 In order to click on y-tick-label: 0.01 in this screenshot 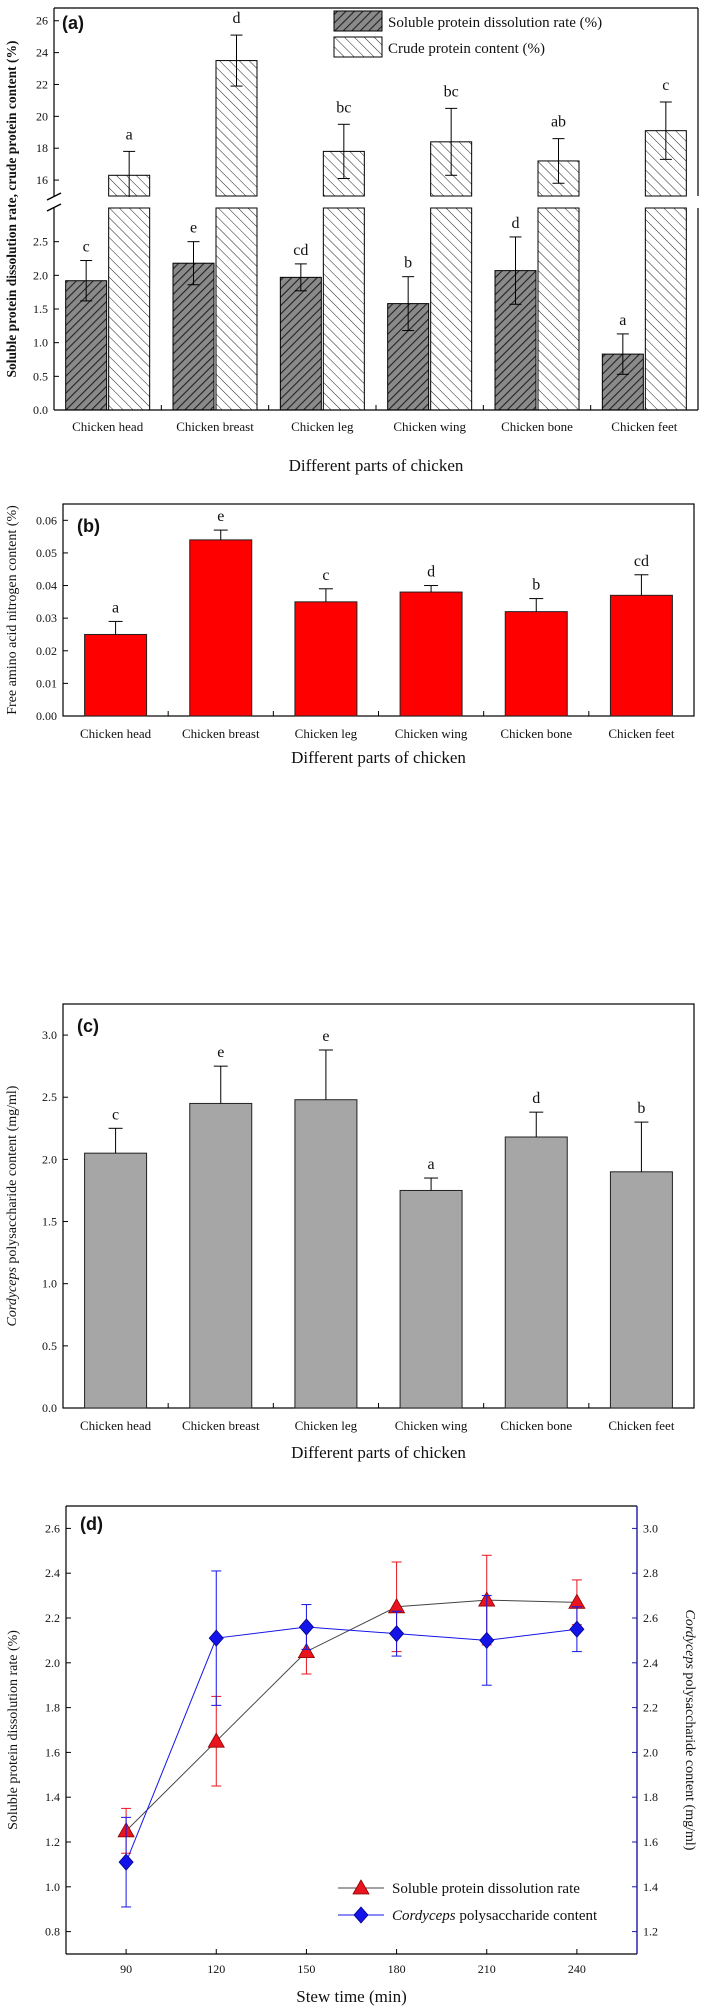, I will do `click(46, 683)`.